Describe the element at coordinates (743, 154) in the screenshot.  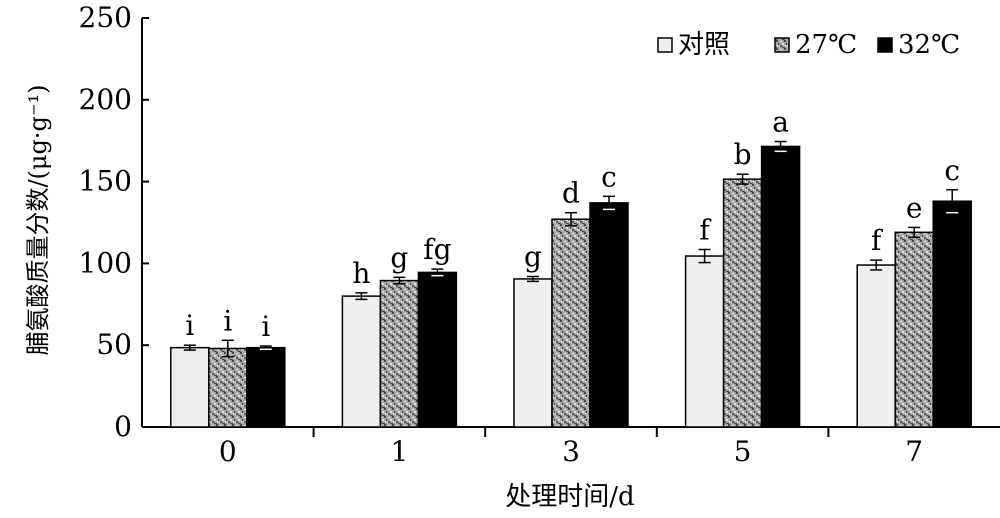
I see `significance-label: b` at that location.